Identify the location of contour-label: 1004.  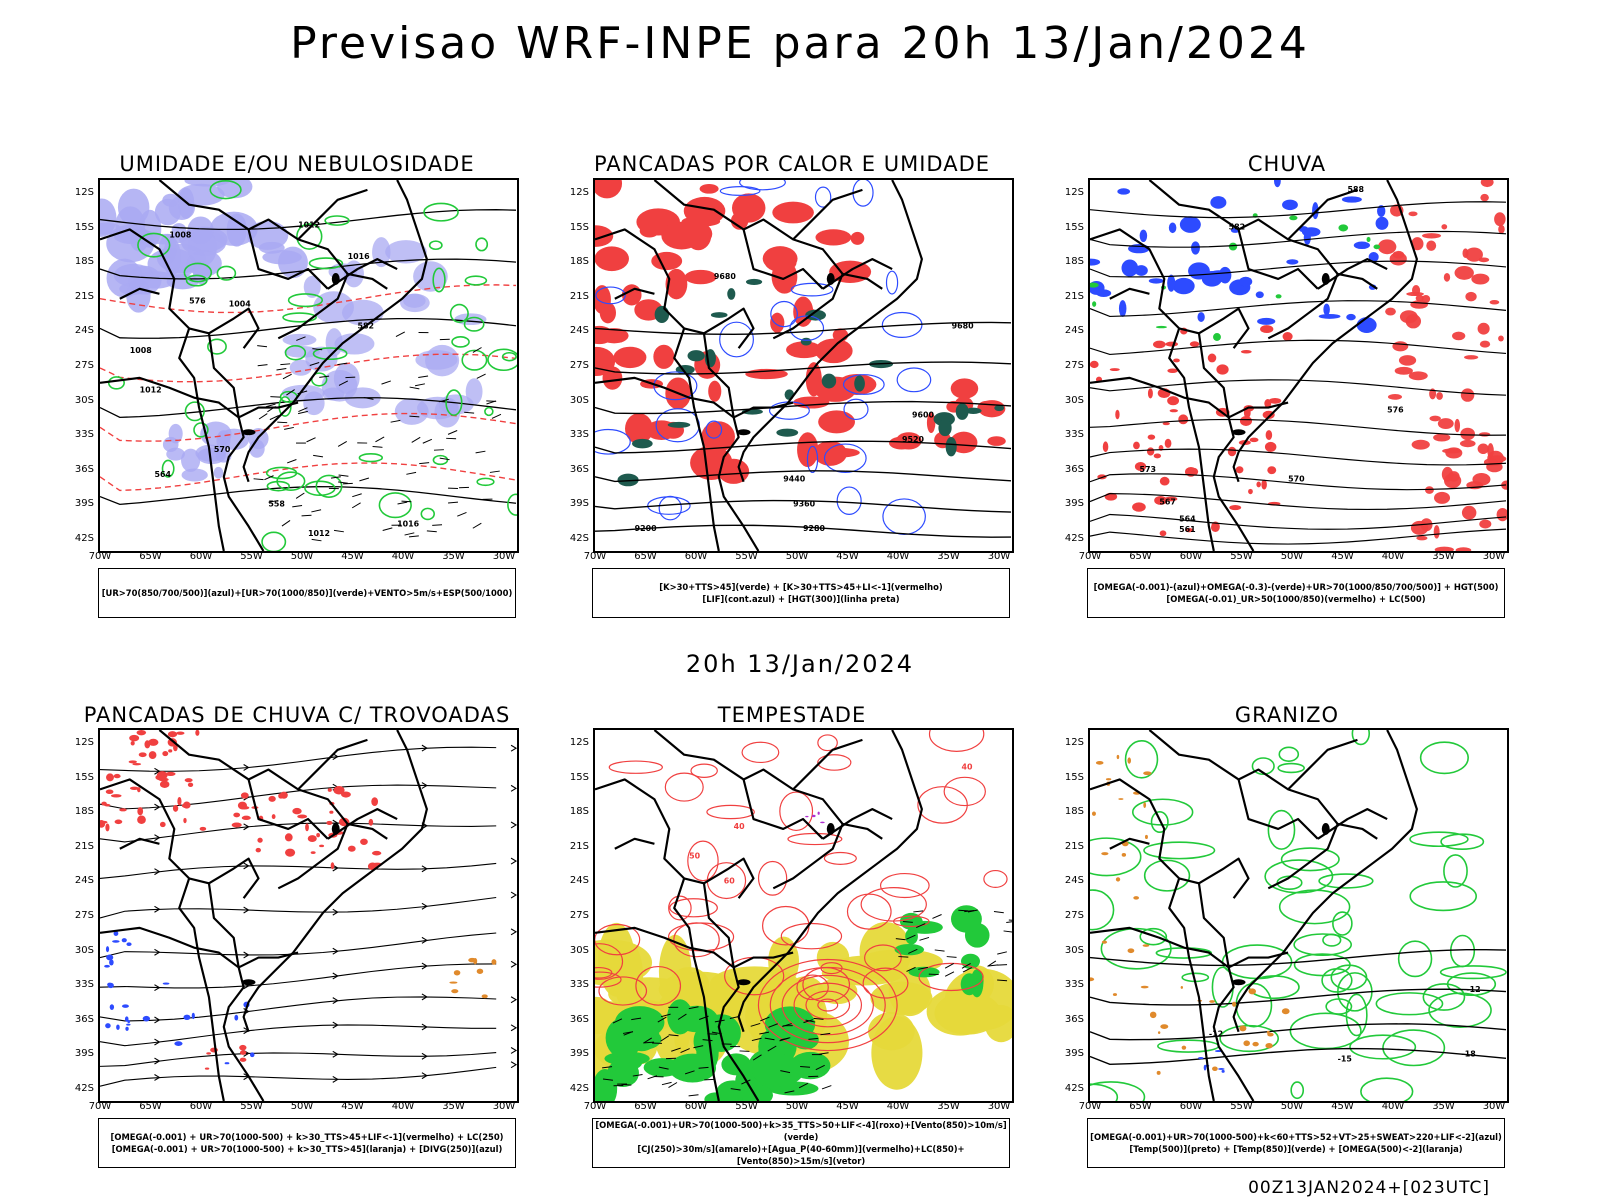
(240, 304).